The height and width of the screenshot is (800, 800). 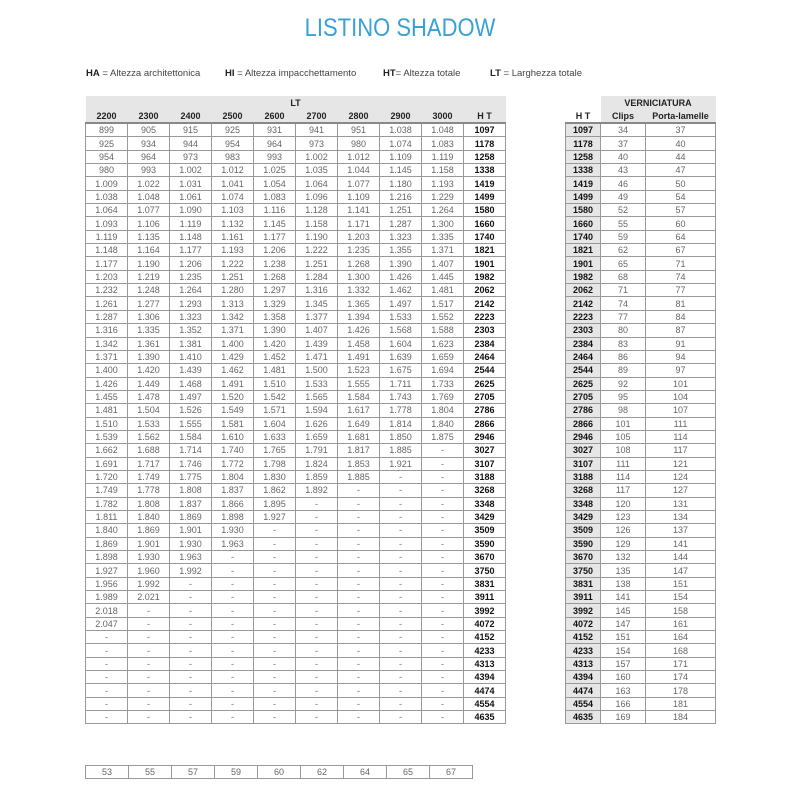 I want to click on price-cell: 1.659, so click(x=442, y=357).